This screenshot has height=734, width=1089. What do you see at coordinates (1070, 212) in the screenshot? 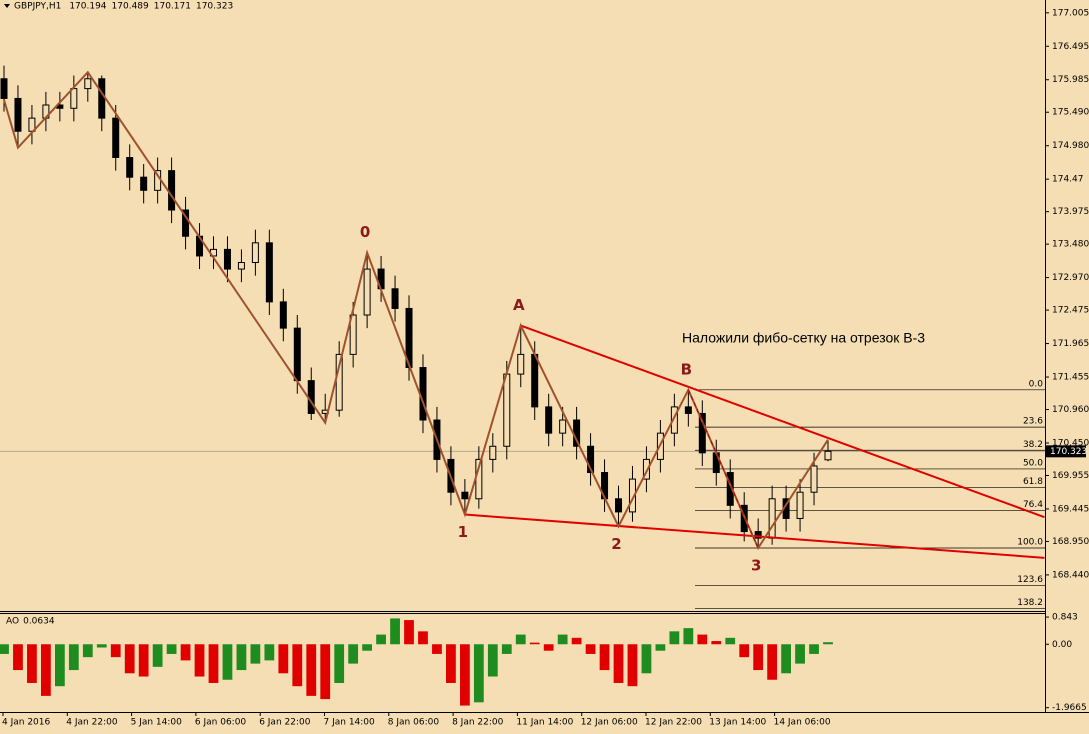
I see `y-tick-label: 173.975` at bounding box center [1070, 212].